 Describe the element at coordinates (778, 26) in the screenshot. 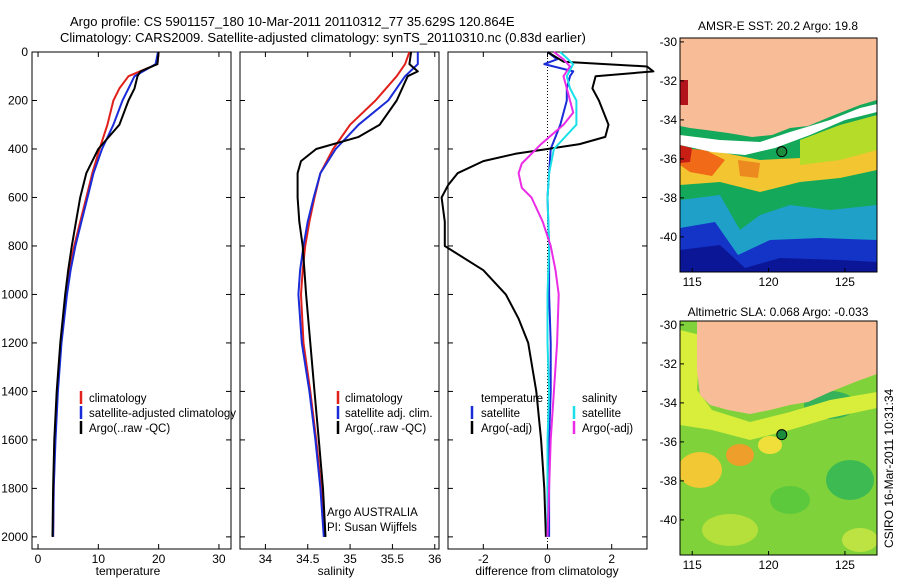

I see `sst-map-title: AMSR-E SST: 20.2 Argo: 19.8` at that location.